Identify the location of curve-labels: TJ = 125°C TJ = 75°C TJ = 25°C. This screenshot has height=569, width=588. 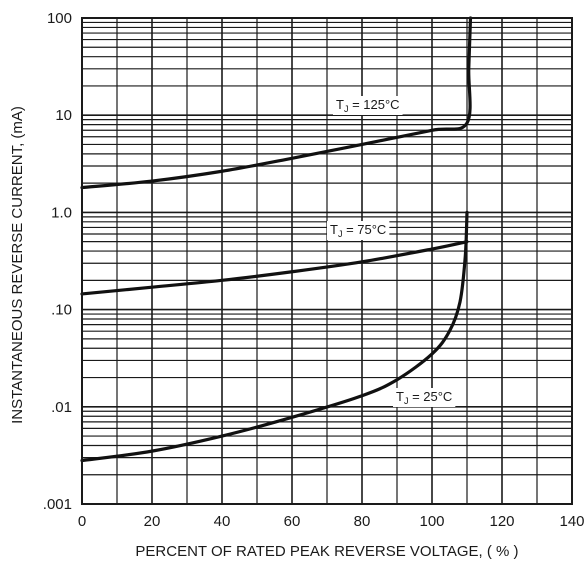
(391, 251).